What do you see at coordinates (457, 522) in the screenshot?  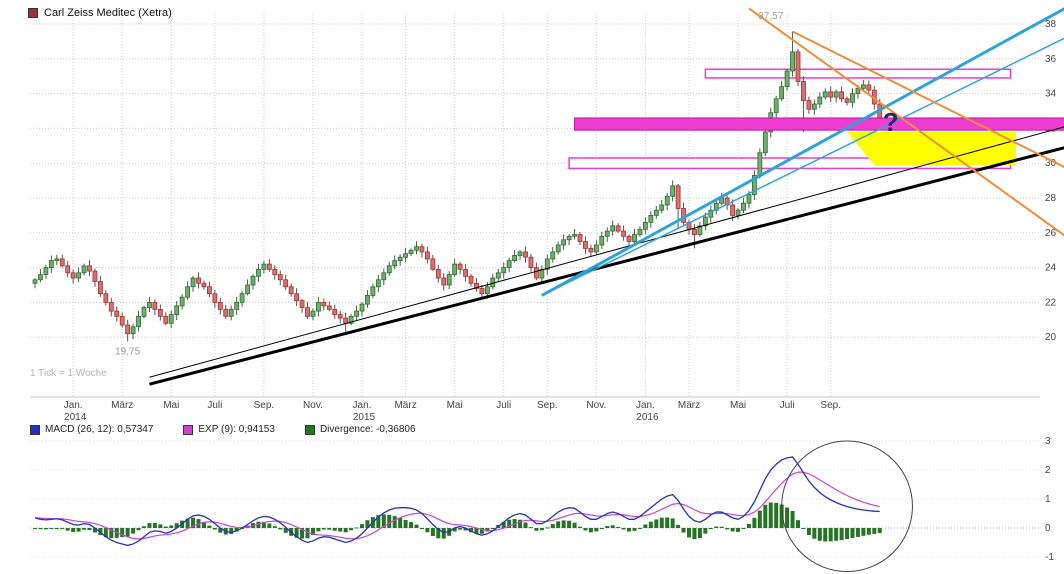 I see `divergence-histogram` at bounding box center [457, 522].